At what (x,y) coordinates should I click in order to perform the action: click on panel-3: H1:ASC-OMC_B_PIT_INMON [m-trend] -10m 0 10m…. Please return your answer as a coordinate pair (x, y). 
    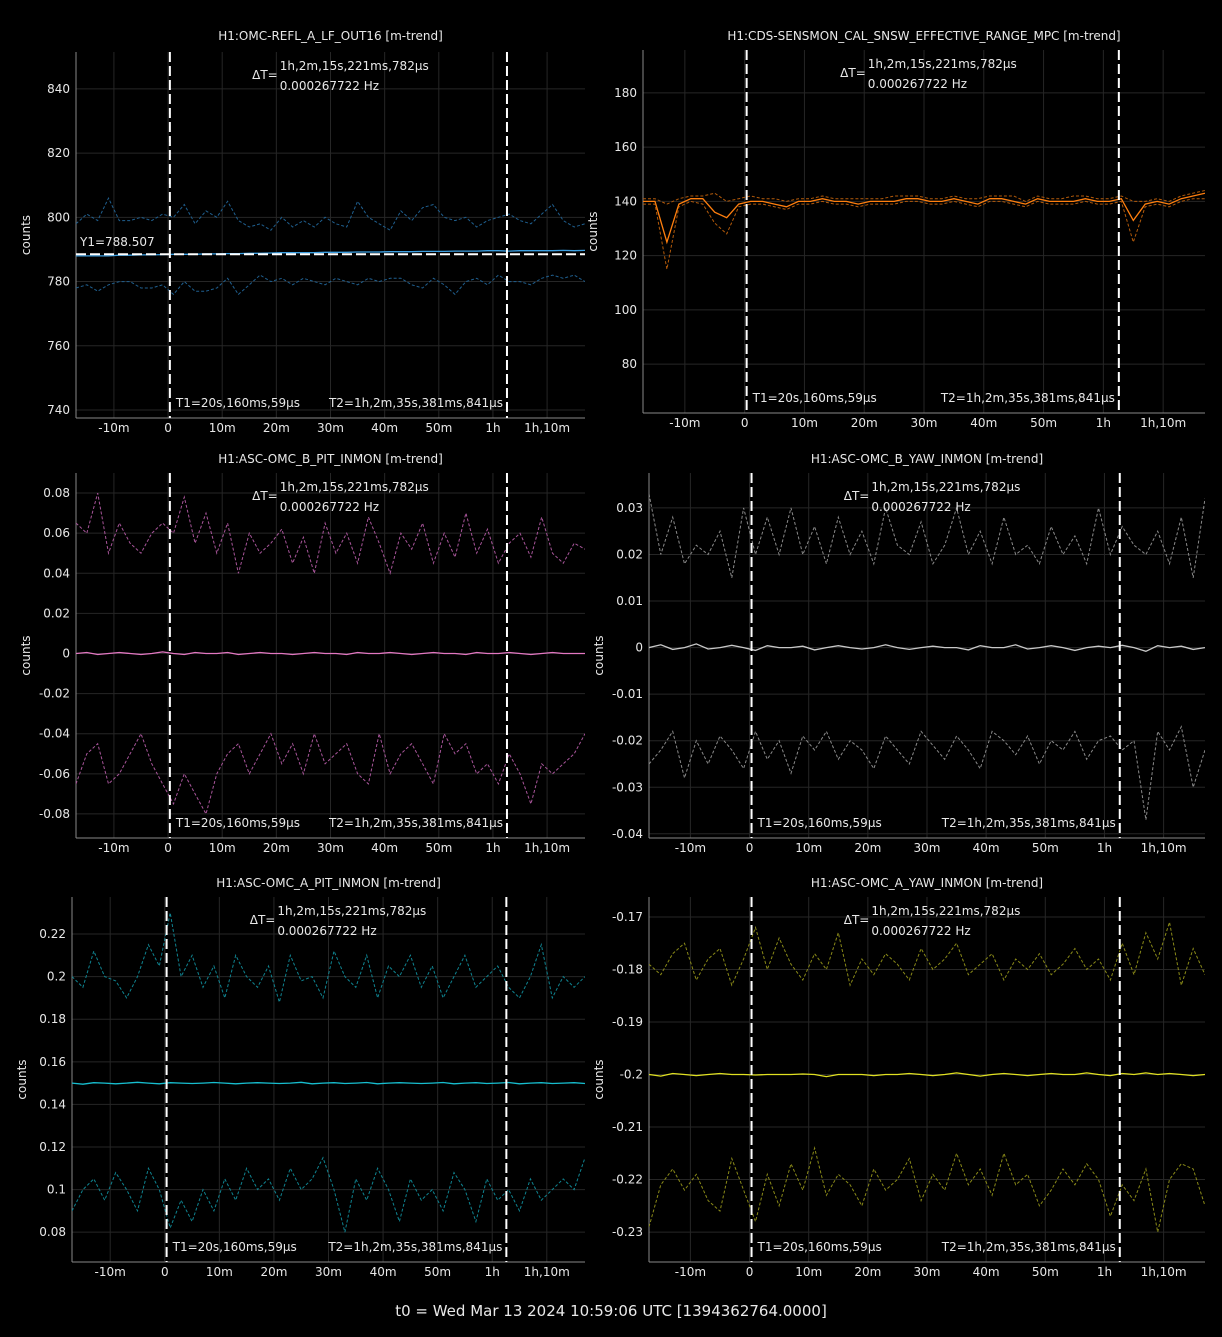
    Looking at the image, I should click on (302, 653).